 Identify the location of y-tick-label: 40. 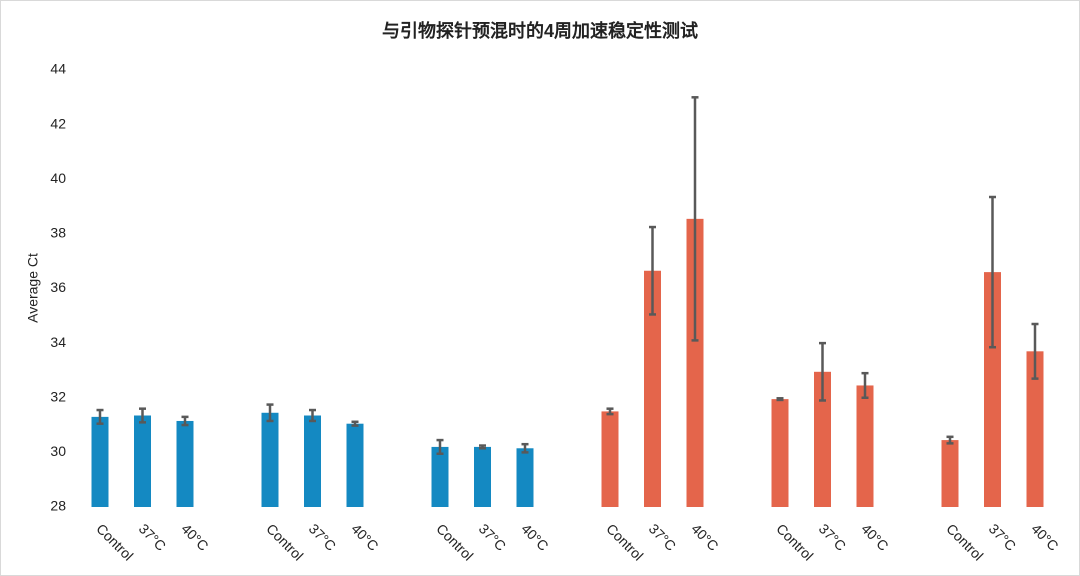
(58, 178).